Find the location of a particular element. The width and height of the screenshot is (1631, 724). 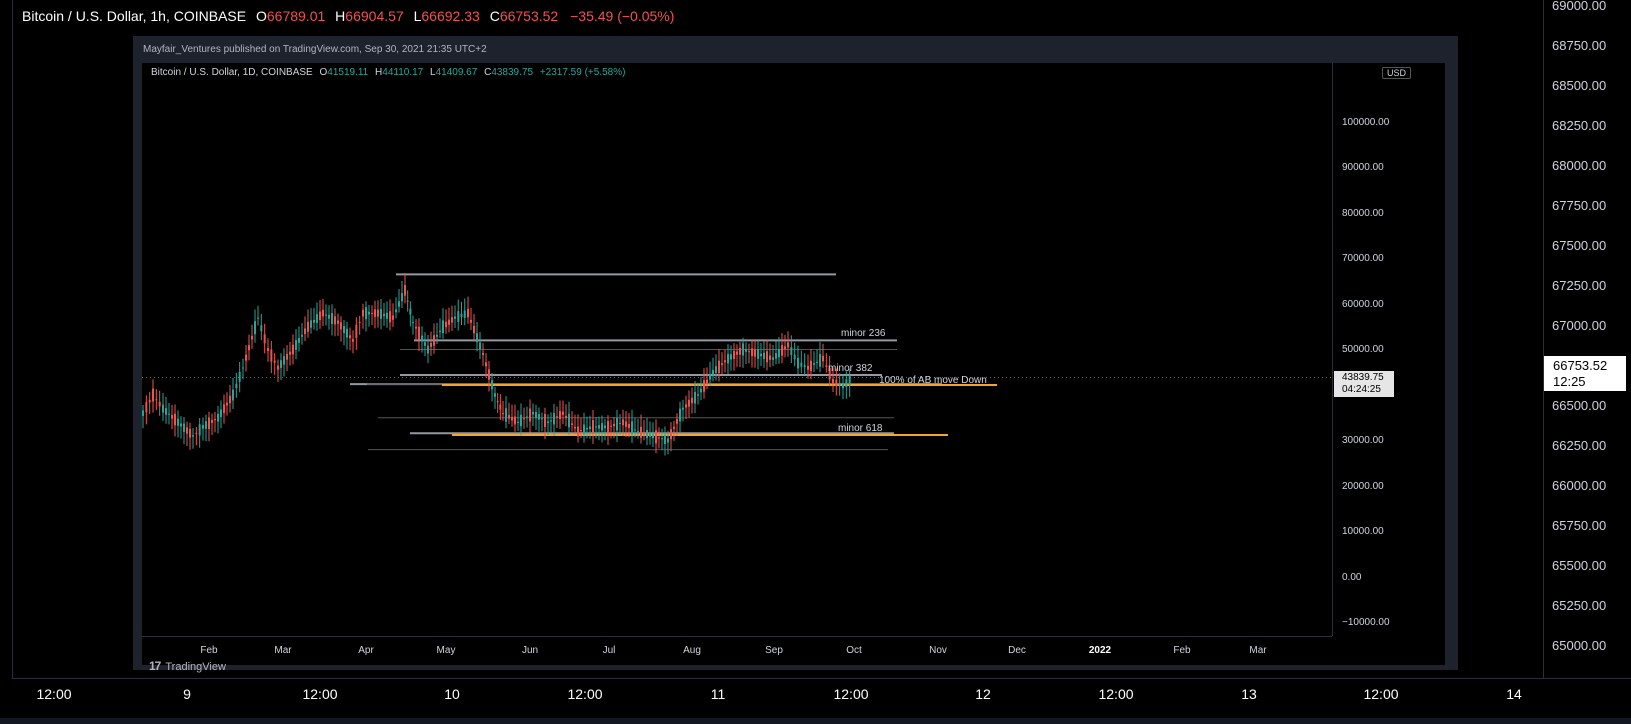

snapshot-price-tick: −10000.00 is located at coordinates (1366, 622).